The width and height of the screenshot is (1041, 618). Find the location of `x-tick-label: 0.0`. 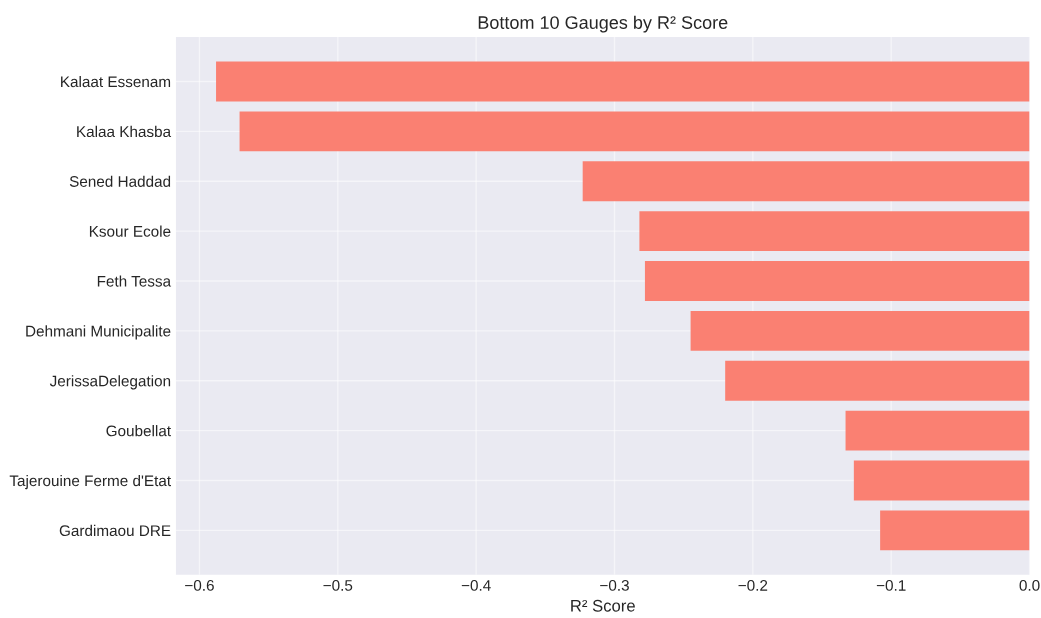

x-tick-label: 0.0 is located at coordinates (1029, 585).